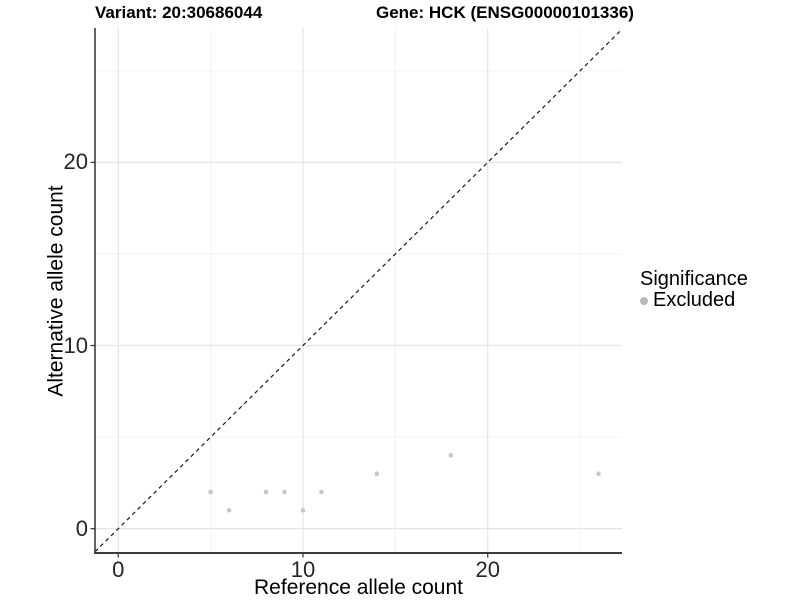 This screenshot has height=600, width=800. I want to click on excluded-point-icon, so click(644, 300).